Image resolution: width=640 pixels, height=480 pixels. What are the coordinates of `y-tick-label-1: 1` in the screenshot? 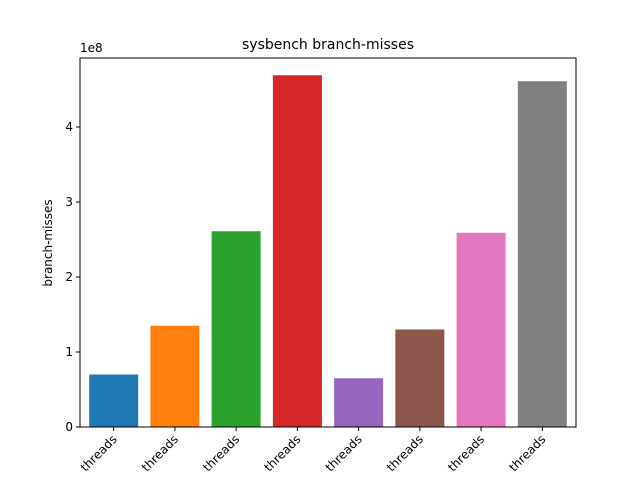 It's located at (69, 352).